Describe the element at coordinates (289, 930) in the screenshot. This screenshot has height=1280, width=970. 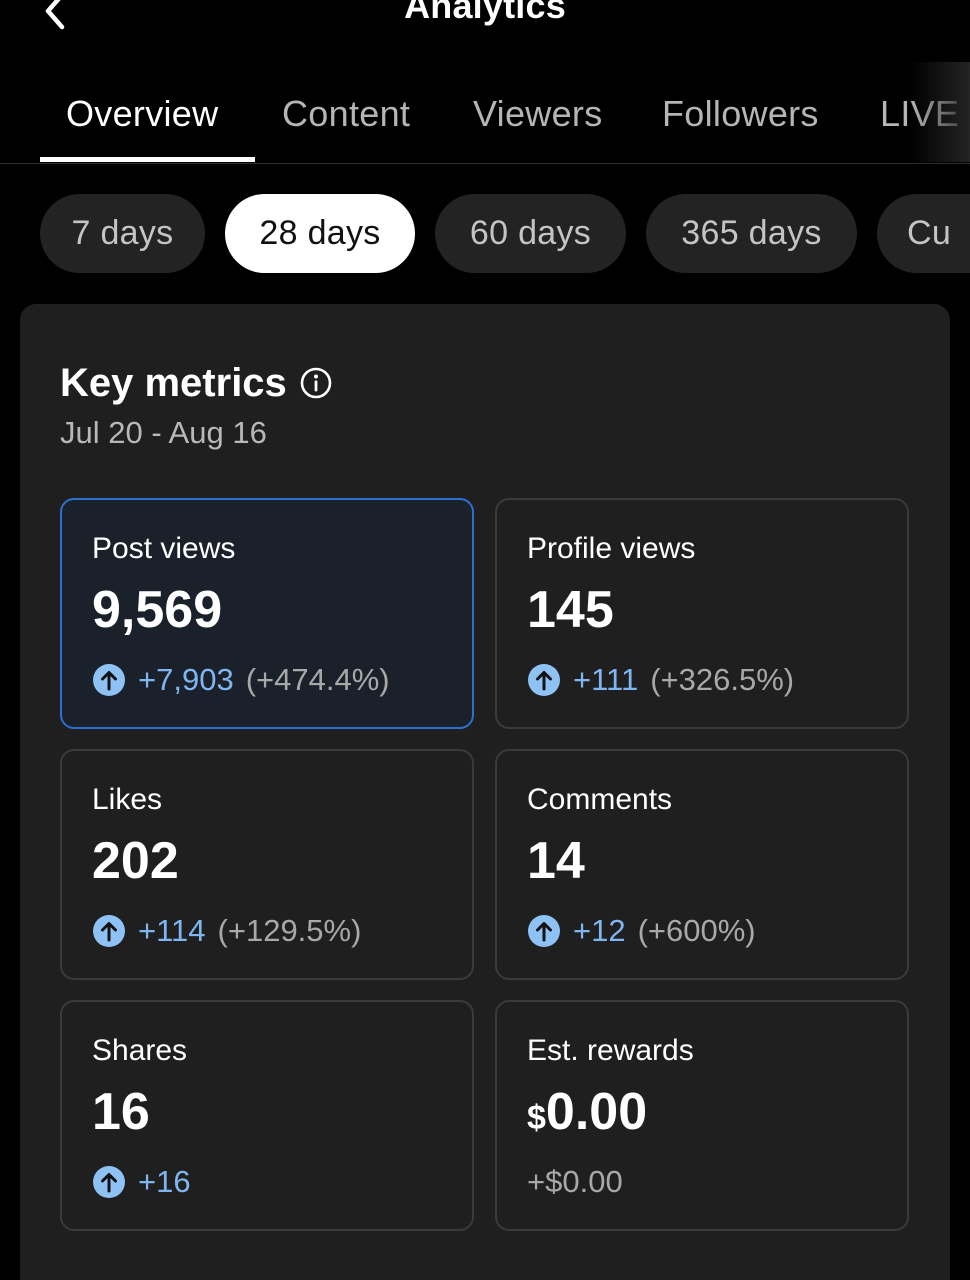
I see `metric-percent: (+129.5%)` at that location.